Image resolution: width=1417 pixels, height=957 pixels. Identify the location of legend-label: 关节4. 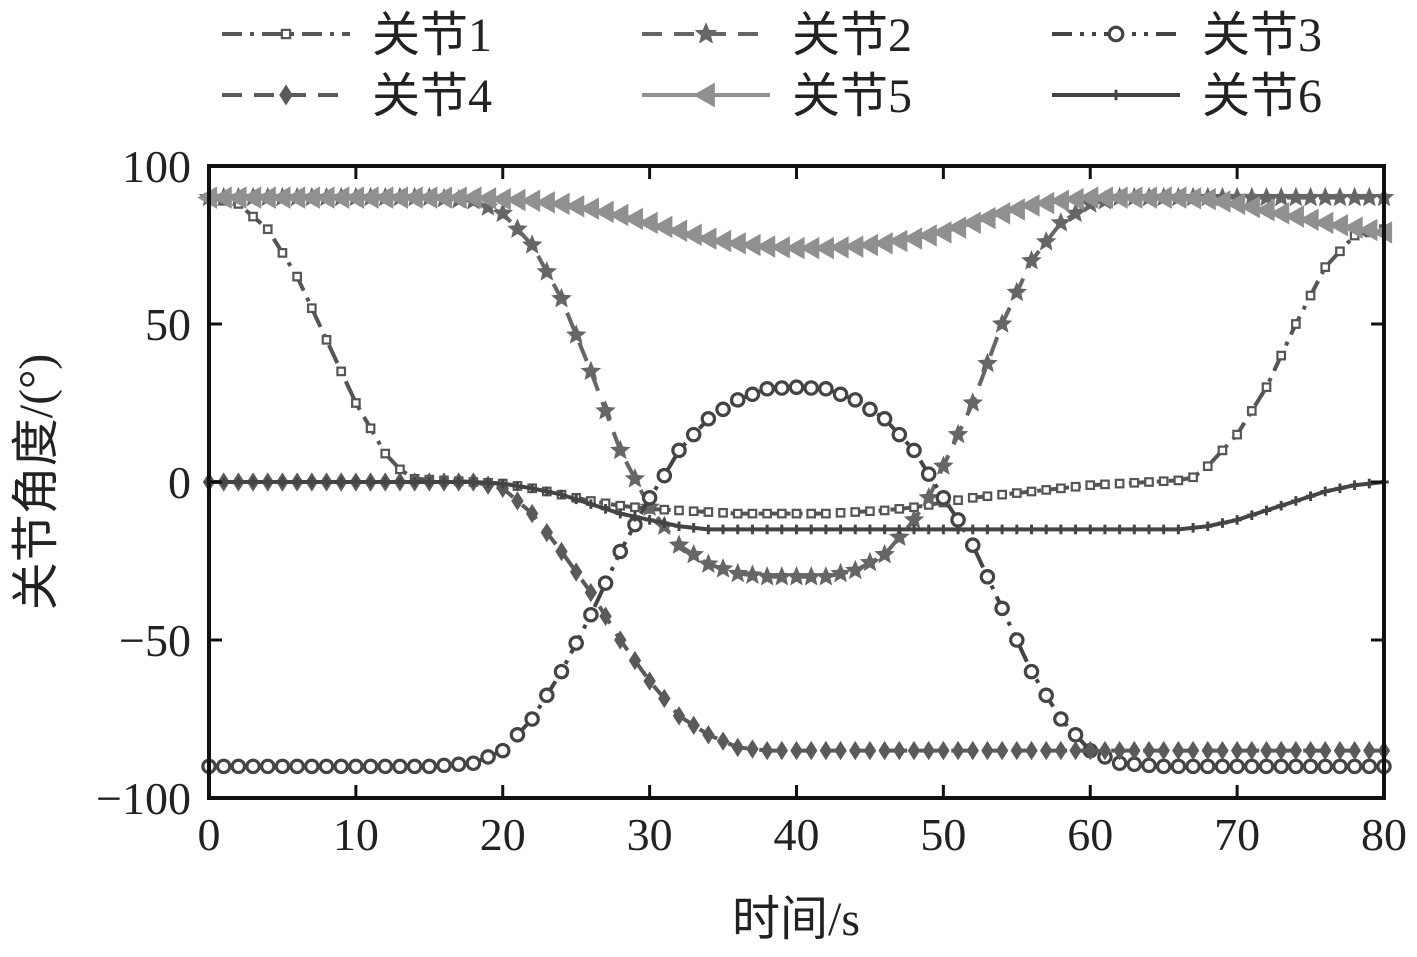
(432, 96).